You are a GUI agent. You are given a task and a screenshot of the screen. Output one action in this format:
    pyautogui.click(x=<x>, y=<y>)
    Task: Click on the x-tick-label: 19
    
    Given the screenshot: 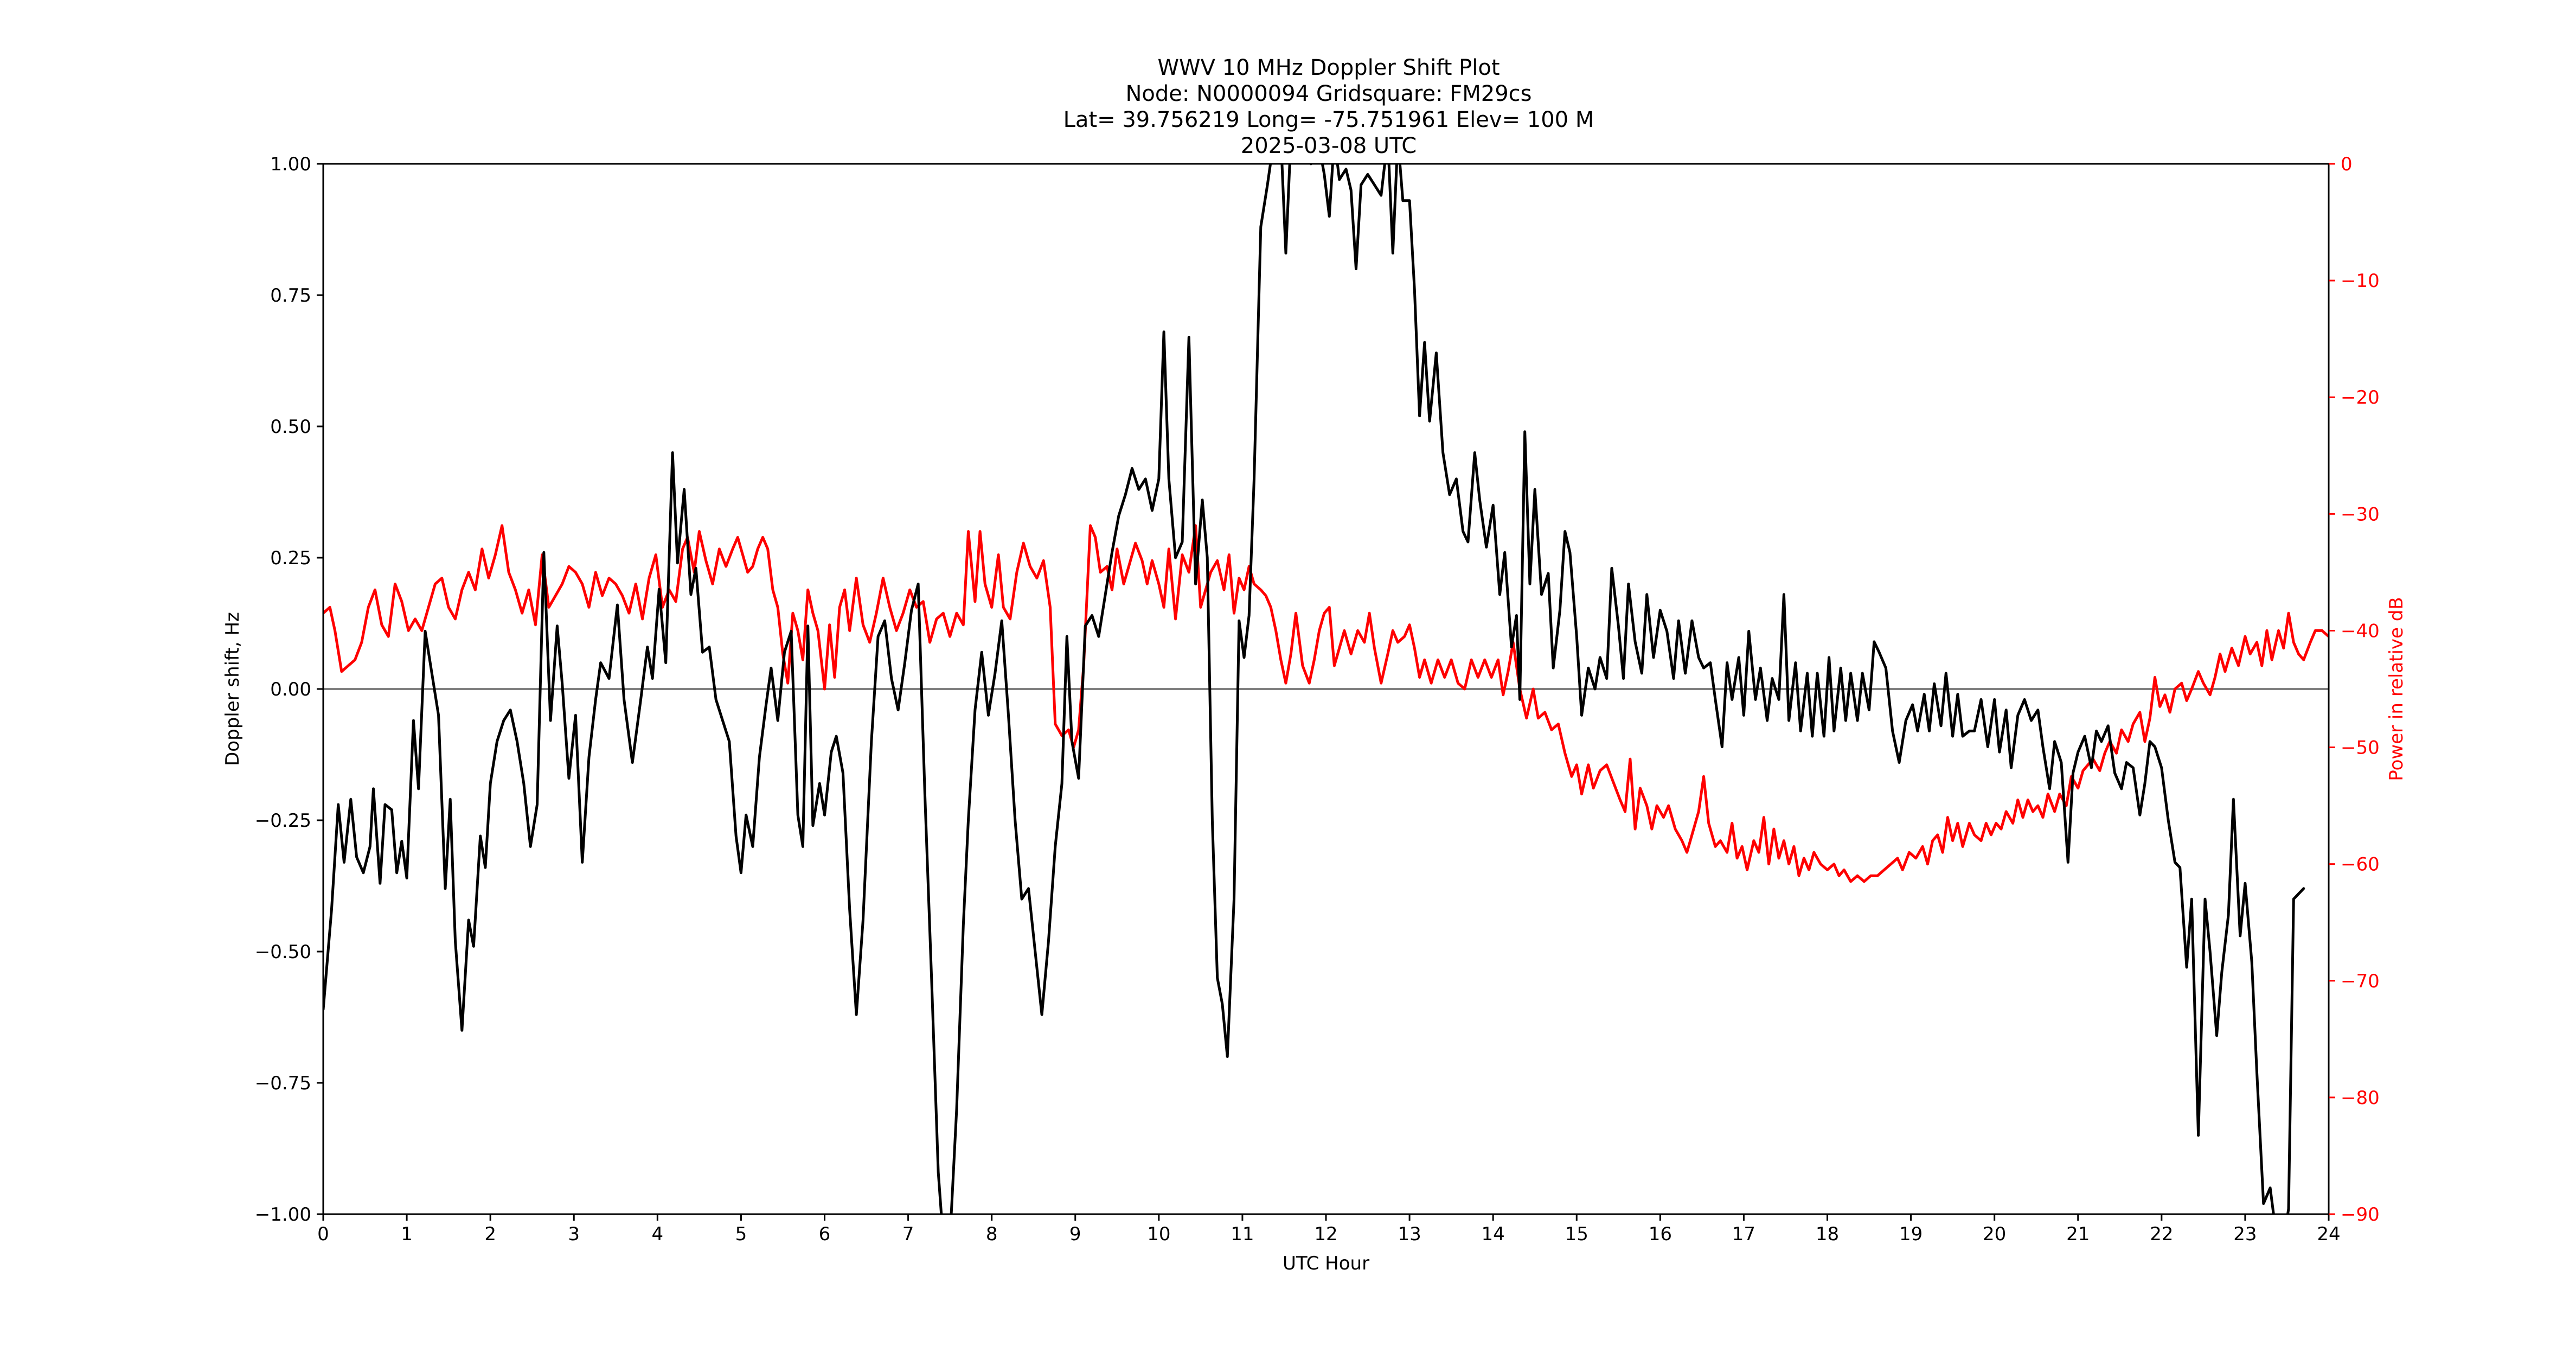 What is the action you would take?
    pyautogui.click(x=1911, y=1234)
    